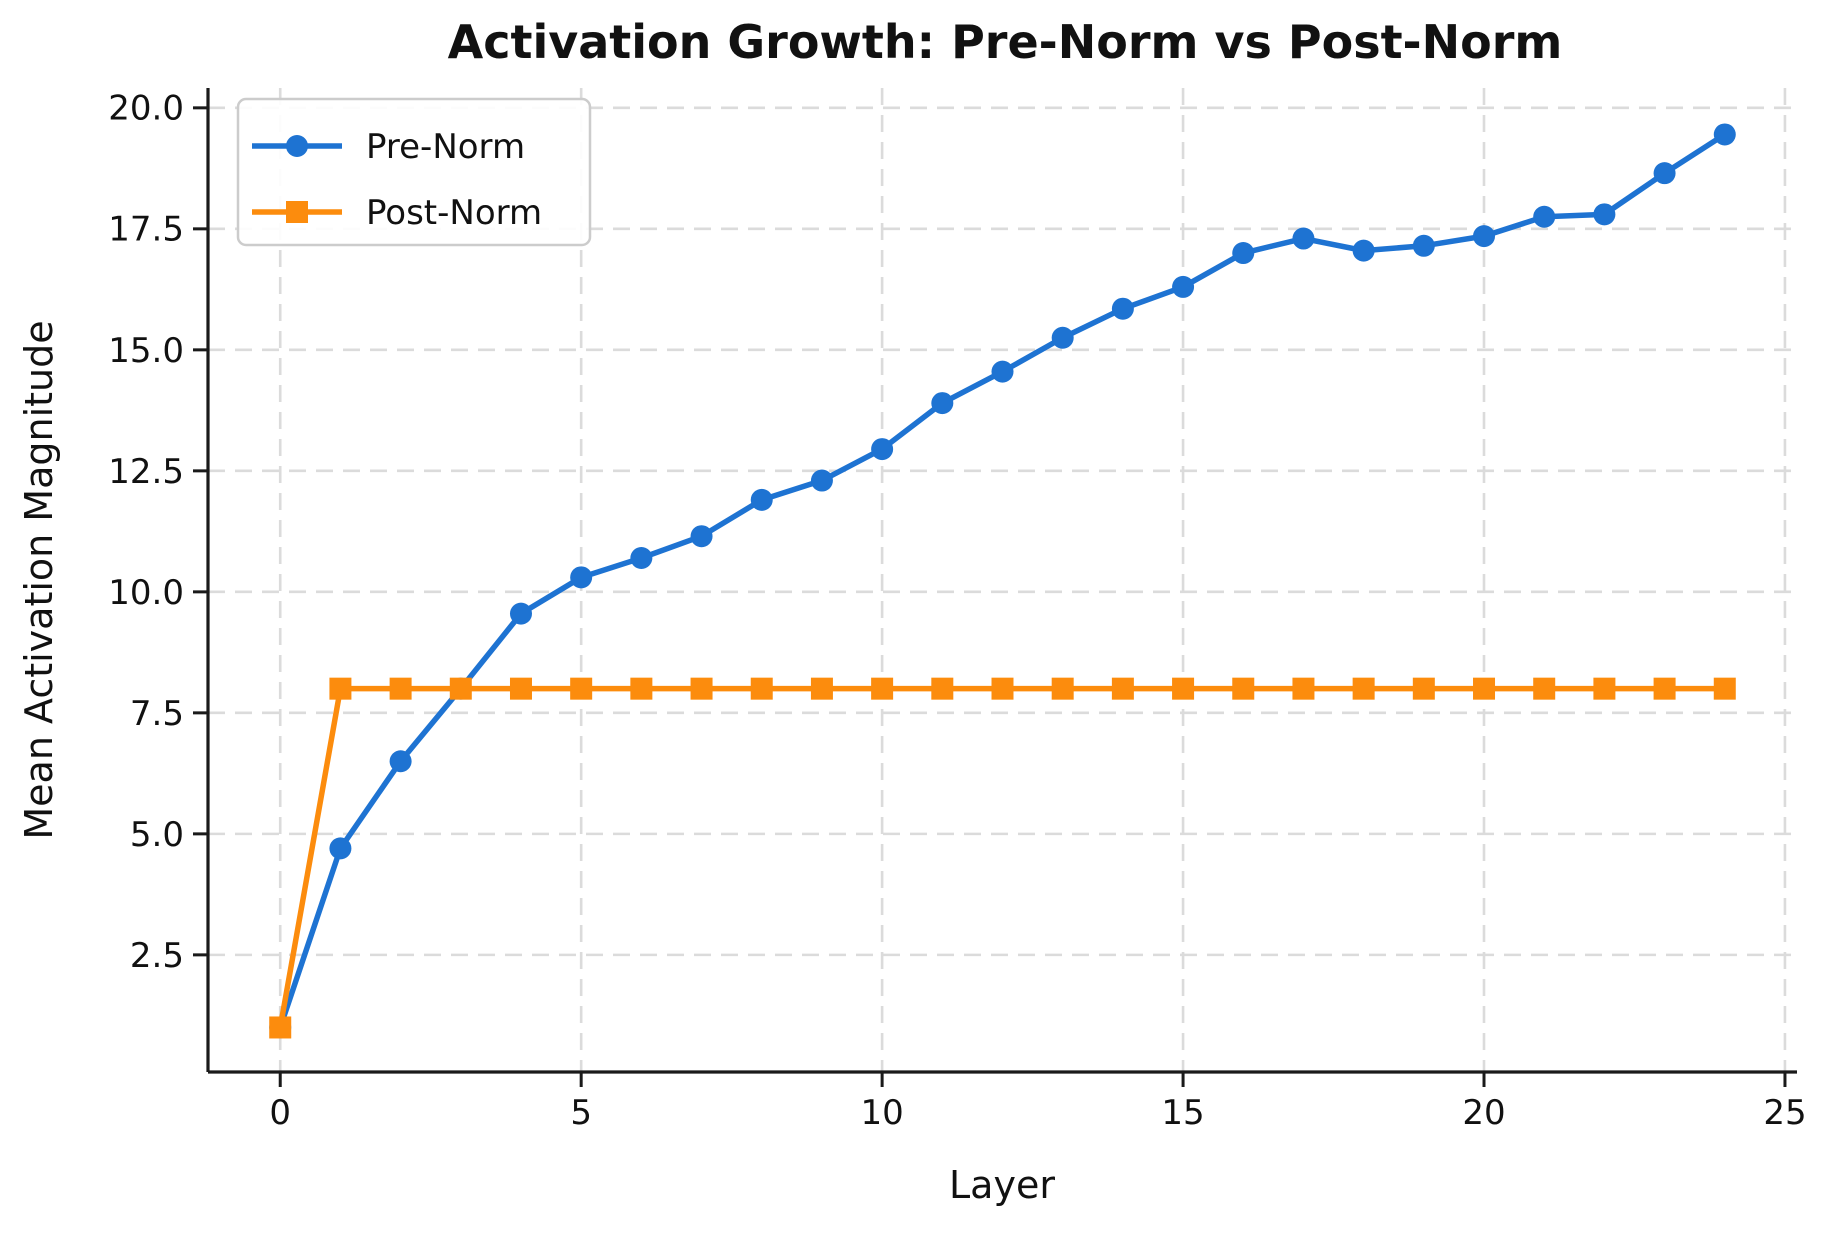 The width and height of the screenshot is (1834, 1238). I want to click on x-tick-label: 25, so click(1784, 1113).